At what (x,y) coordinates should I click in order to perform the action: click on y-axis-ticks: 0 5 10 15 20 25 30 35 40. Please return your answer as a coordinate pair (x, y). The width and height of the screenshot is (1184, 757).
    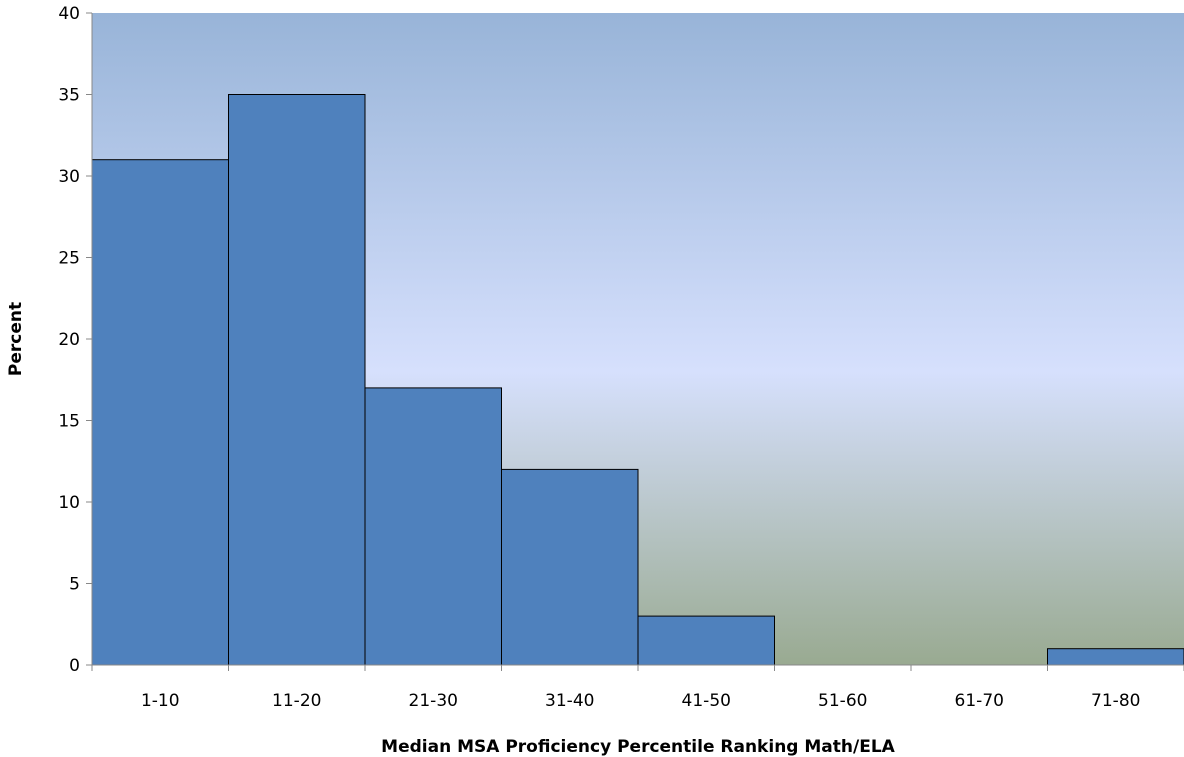
    Looking at the image, I should click on (75, 340).